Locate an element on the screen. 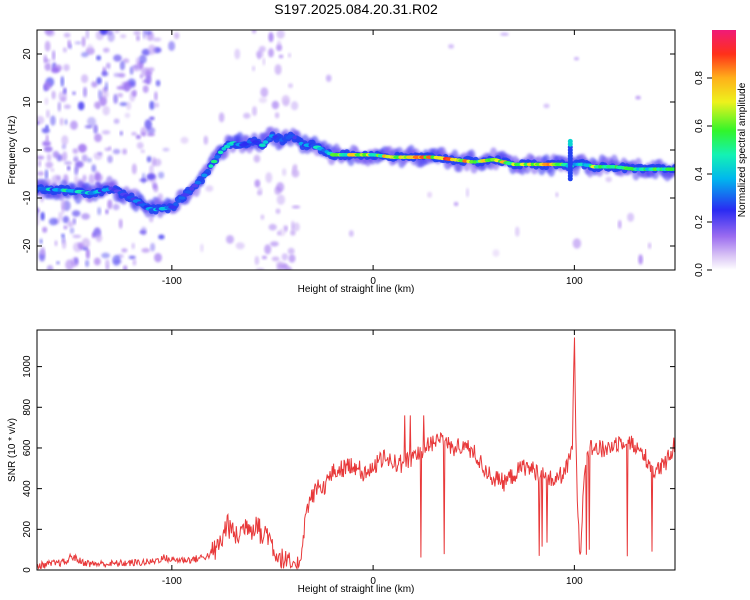  spectrogram-x-tick-label: 0 is located at coordinates (373, 281).